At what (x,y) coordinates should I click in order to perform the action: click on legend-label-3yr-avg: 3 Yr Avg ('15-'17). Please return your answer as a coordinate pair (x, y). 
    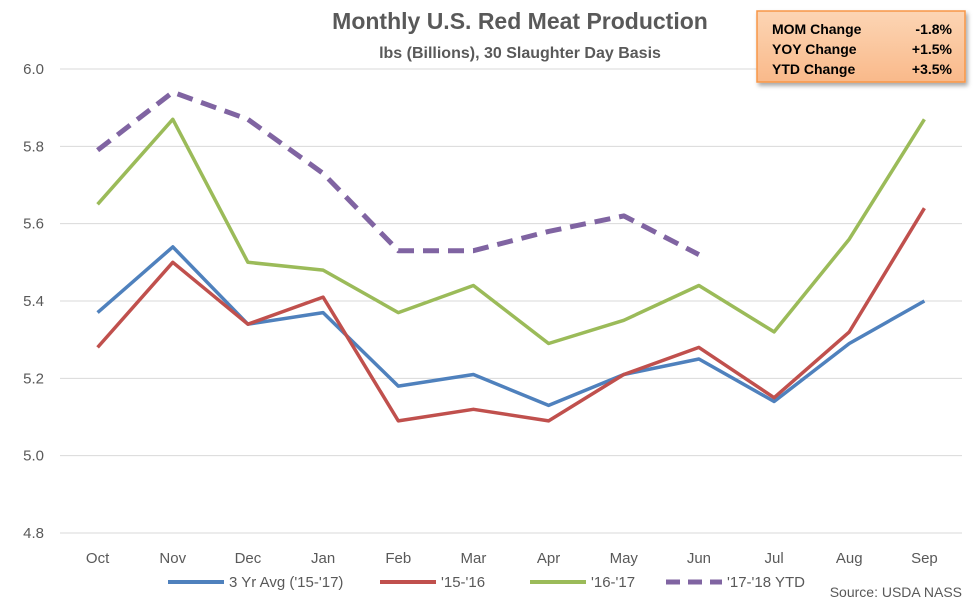
    Looking at the image, I should click on (286, 582).